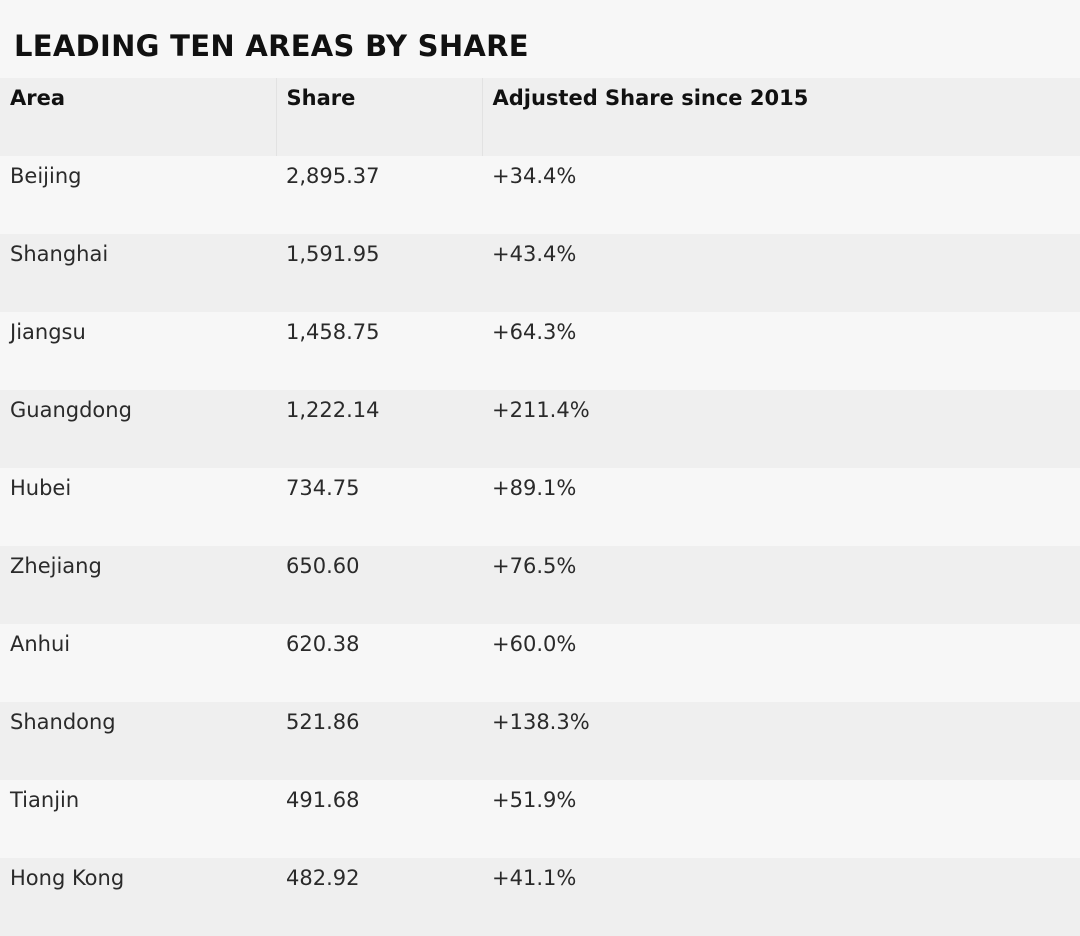 The height and width of the screenshot is (936, 1080). I want to click on cell-adjusted-share: +43.4%, so click(781, 273).